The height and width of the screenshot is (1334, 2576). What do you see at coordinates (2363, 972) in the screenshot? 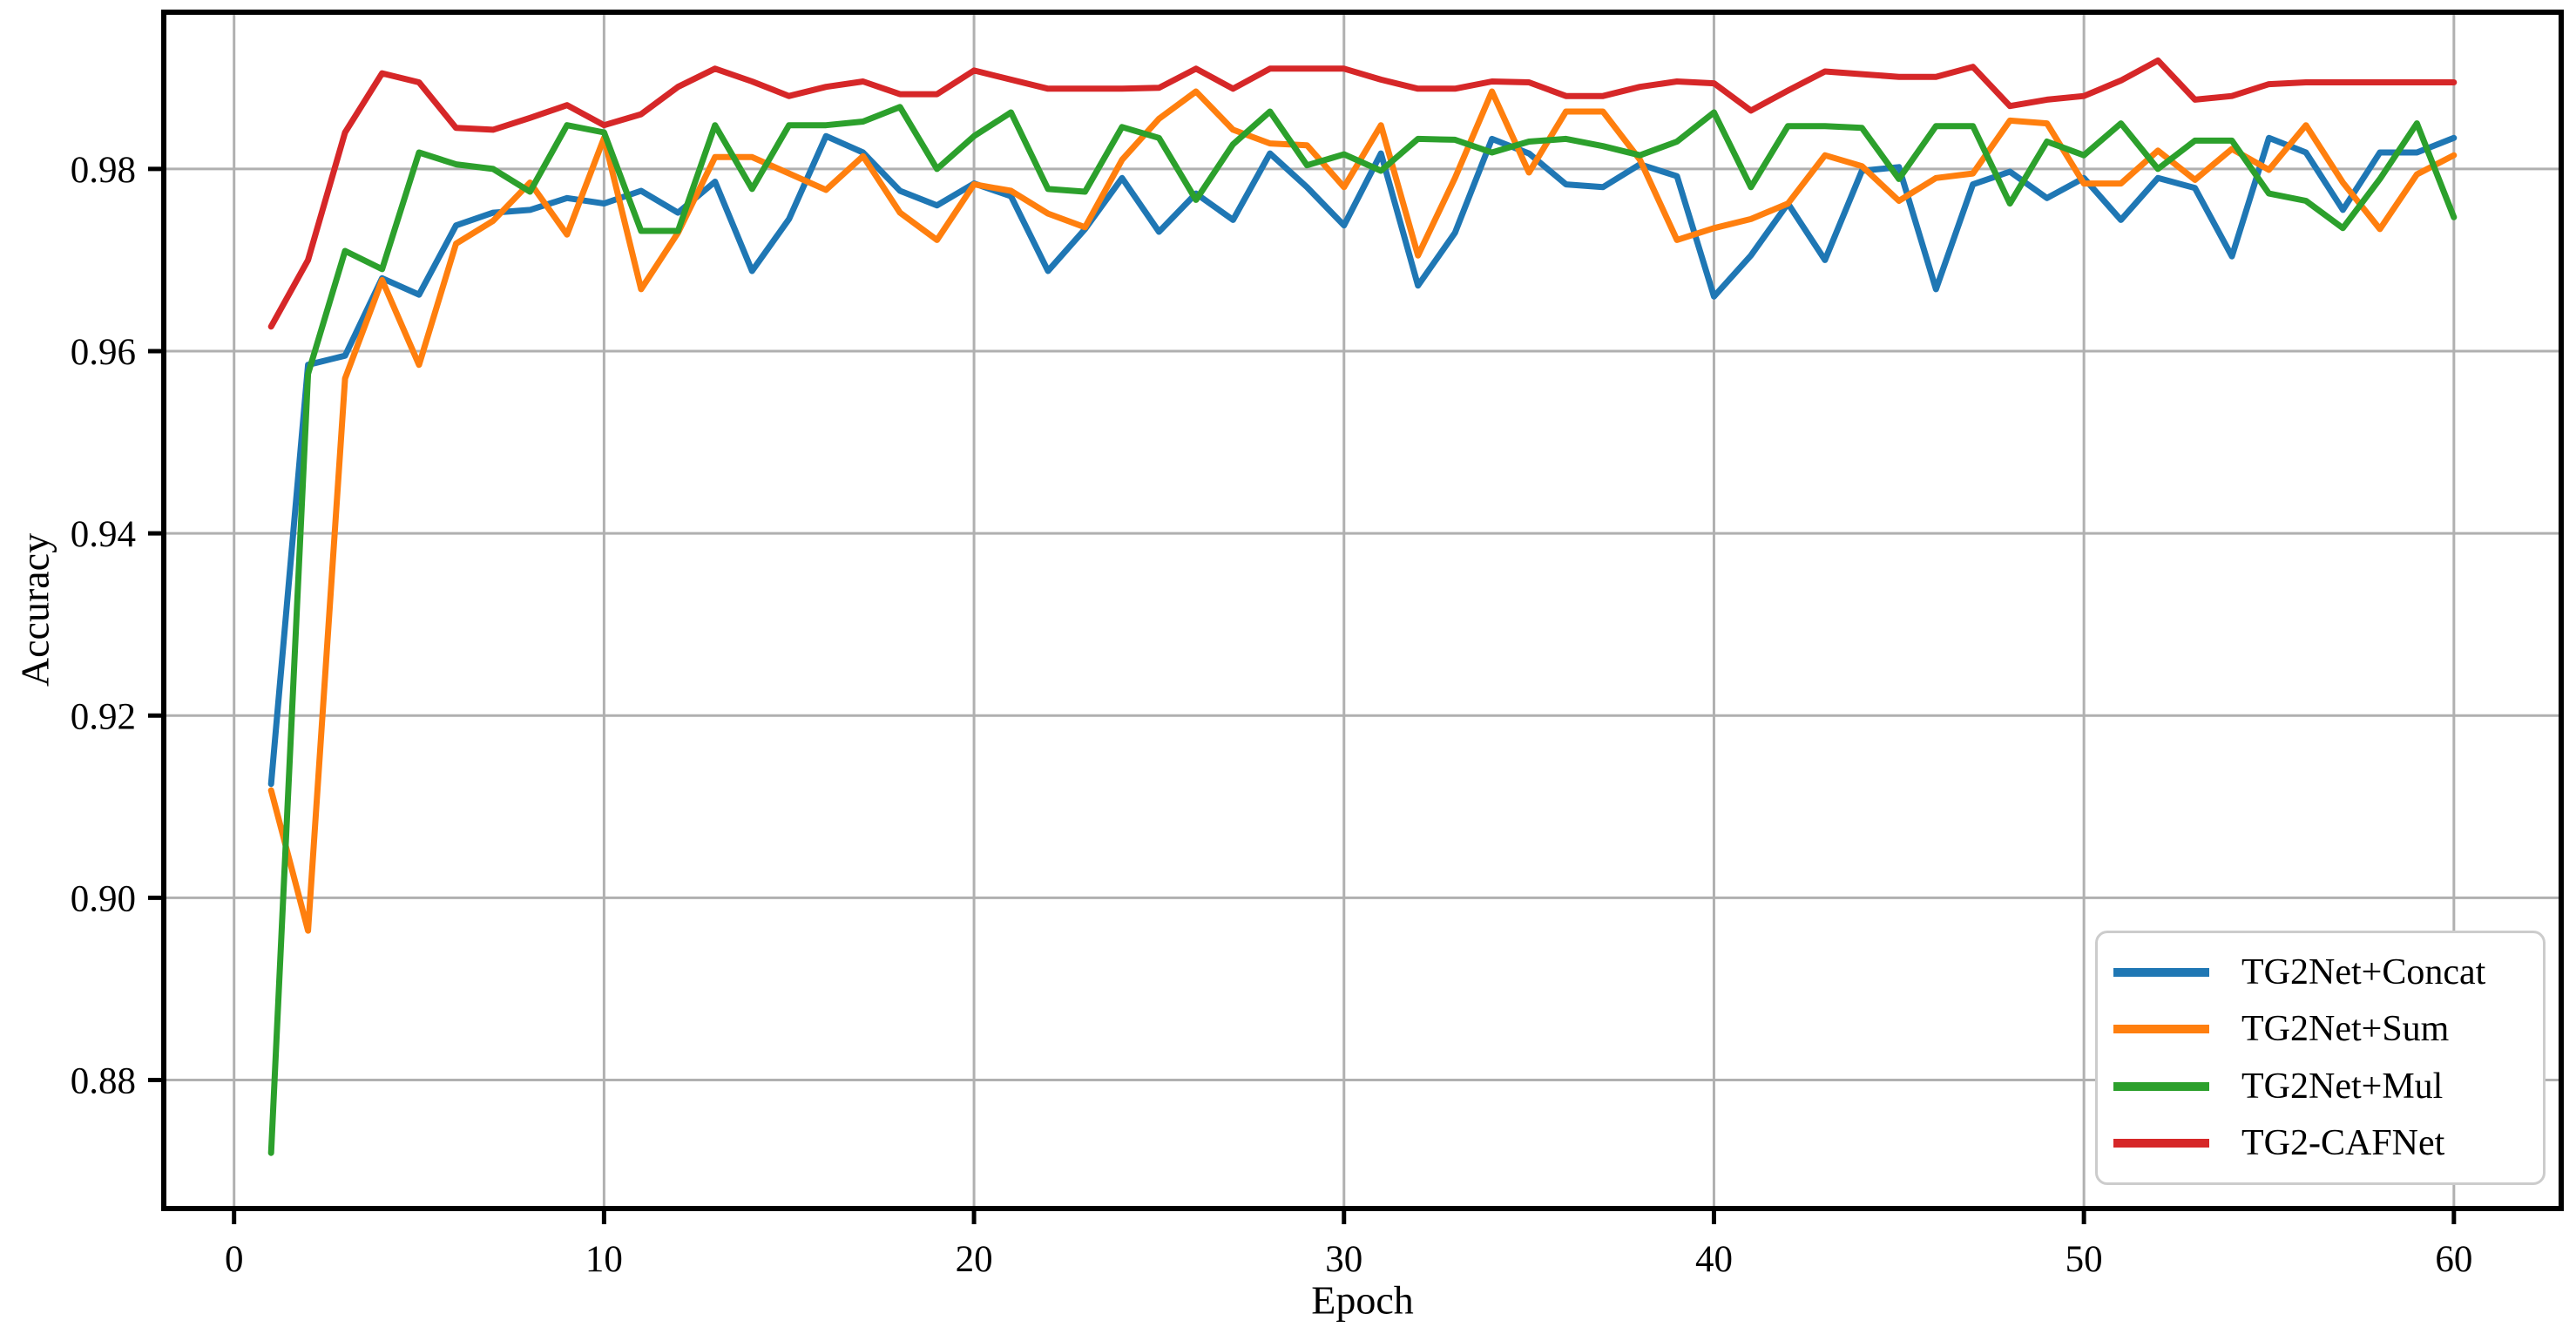
I see `legend-label-tg2net-concat: TG2Net+Concat` at bounding box center [2363, 972].